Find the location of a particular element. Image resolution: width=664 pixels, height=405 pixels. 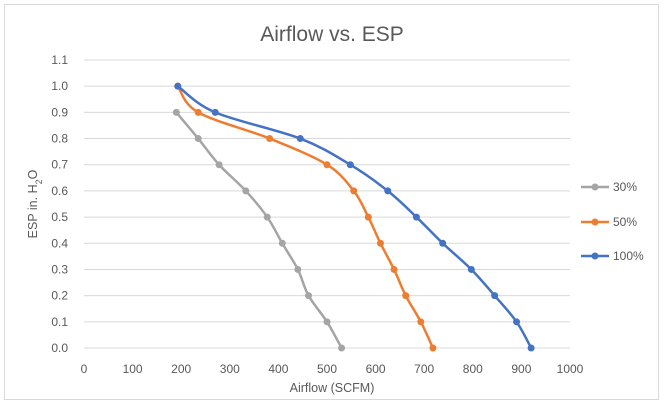

y-tick-label: 0.4 is located at coordinates (59, 243).